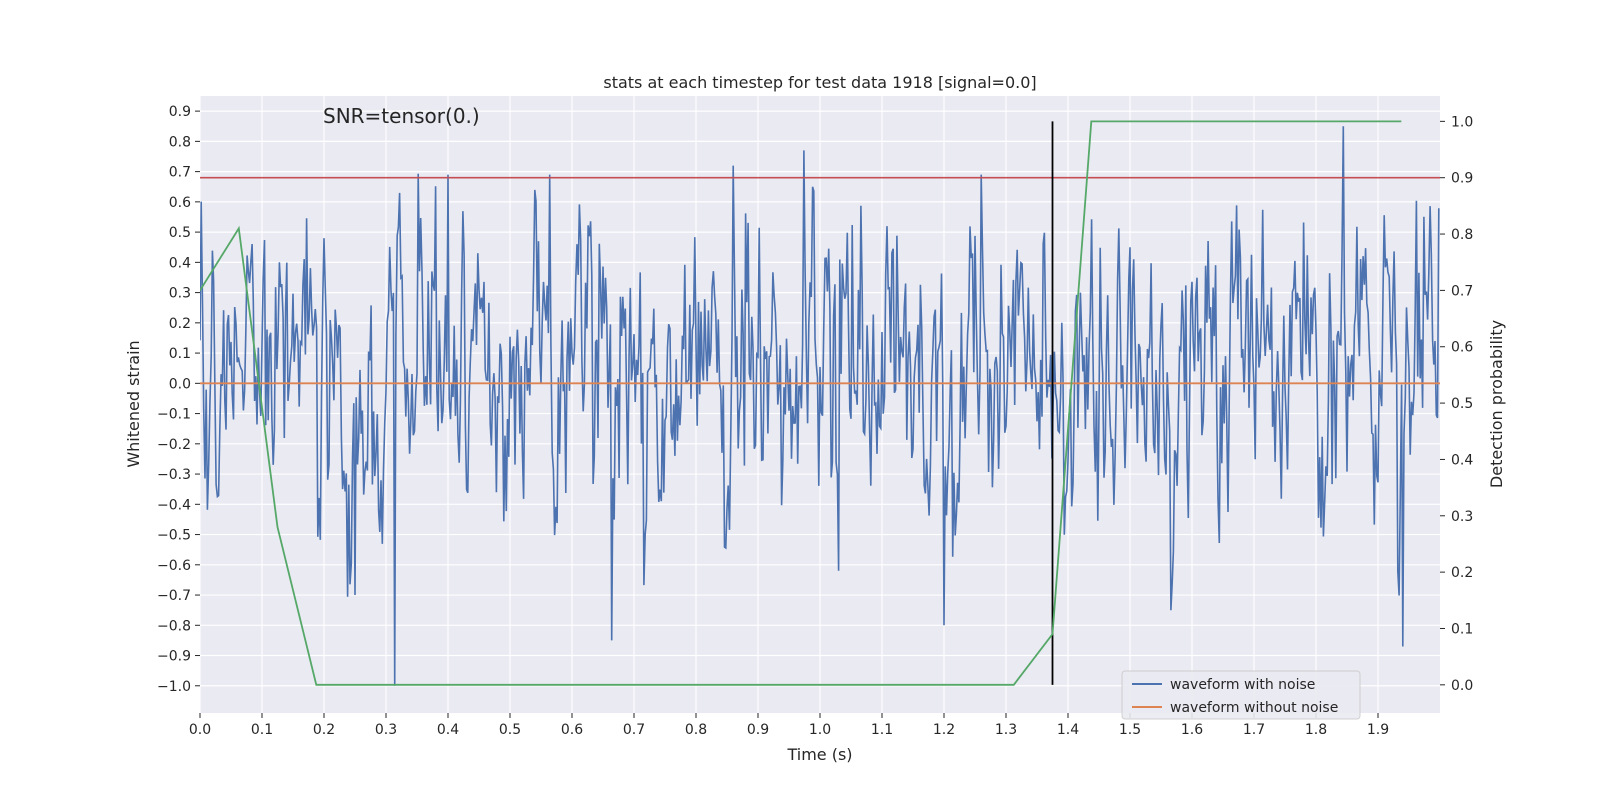 This screenshot has height=800, width=1600. I want to click on y-tick-label: 0.2, so click(180, 324).